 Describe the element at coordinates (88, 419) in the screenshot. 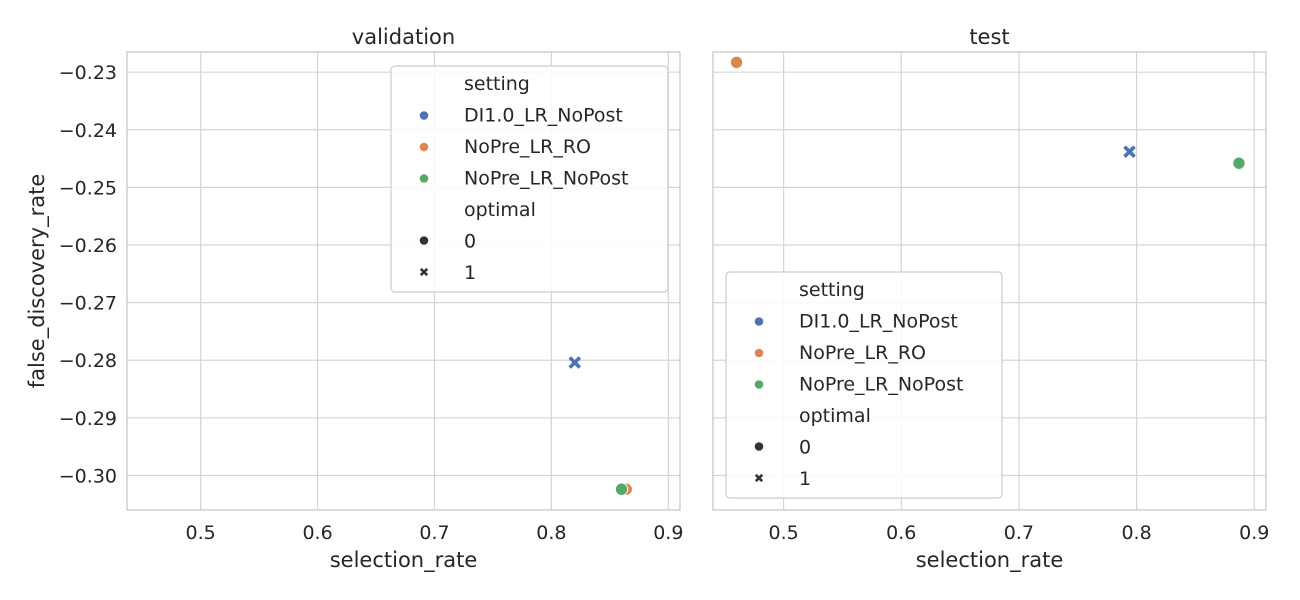

I see `y-tick-label: −0.29` at that location.